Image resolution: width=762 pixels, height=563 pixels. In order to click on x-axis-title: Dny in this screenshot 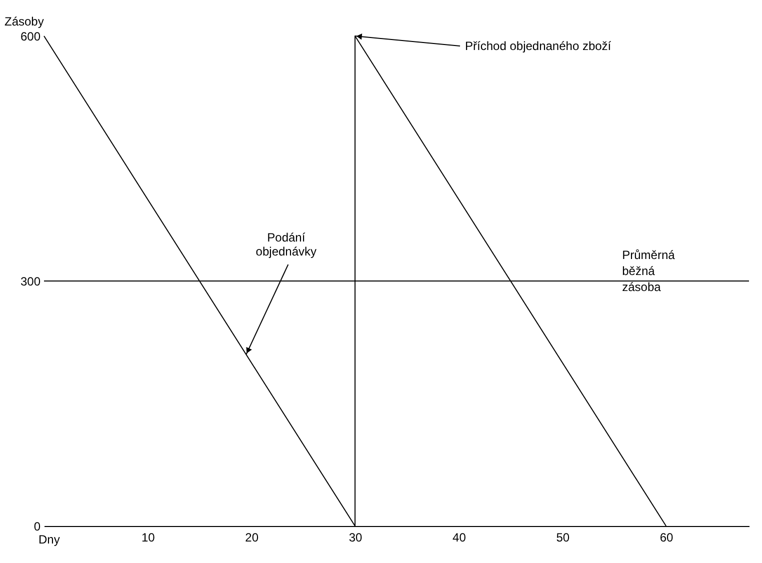, I will do `click(49, 539)`.